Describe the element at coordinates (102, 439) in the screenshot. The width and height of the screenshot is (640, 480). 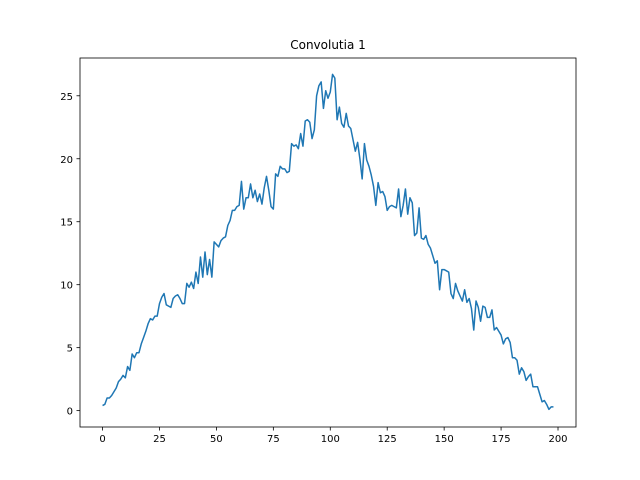
I see `x-tick-label: 0` at that location.